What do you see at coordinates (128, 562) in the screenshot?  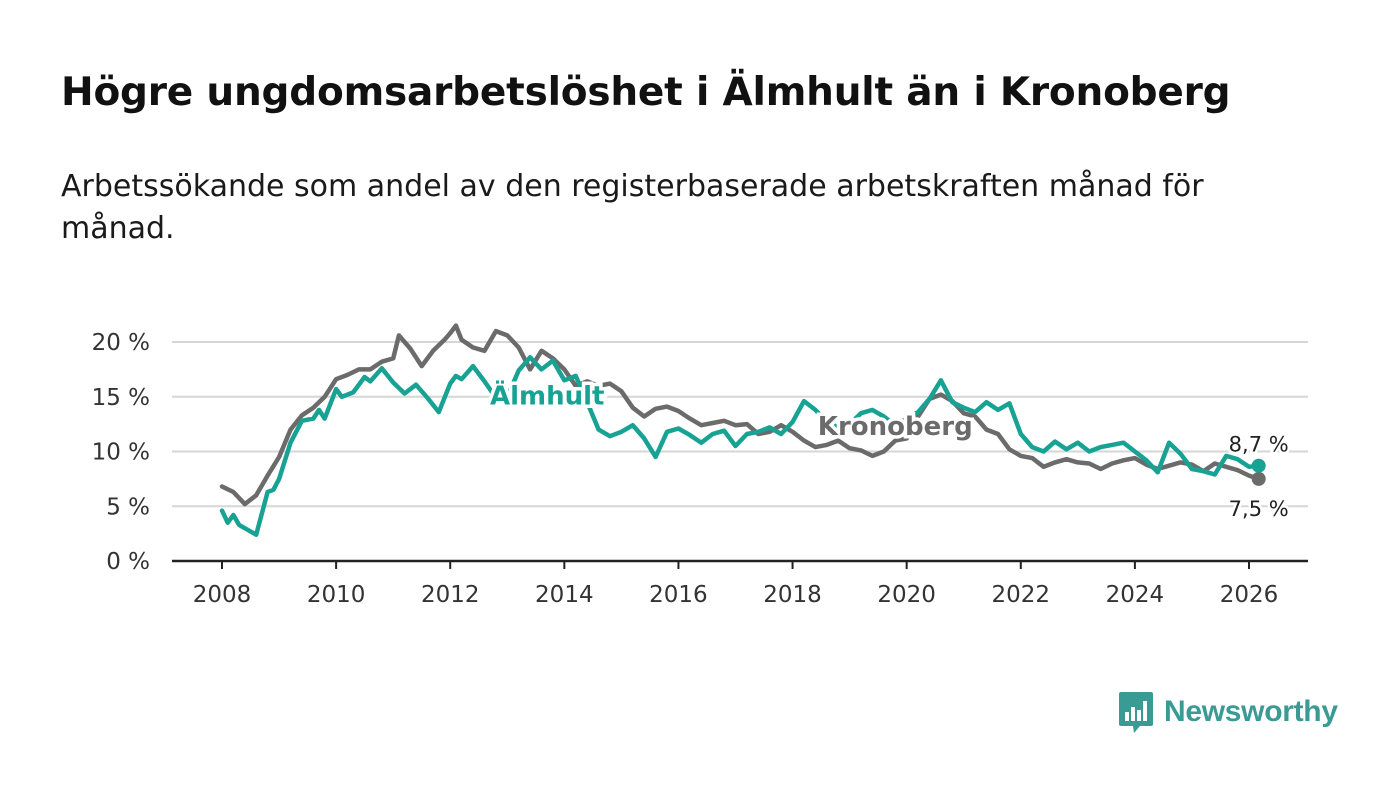 I see `y-tick-label: 0 %` at bounding box center [128, 562].